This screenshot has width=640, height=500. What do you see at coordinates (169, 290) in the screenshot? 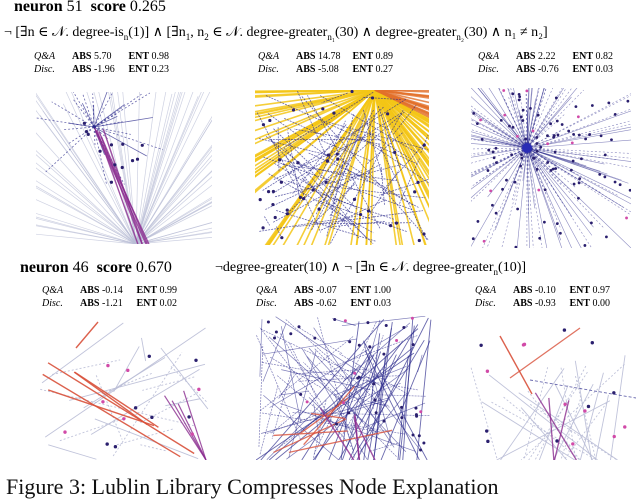
I see `qa-ent: 0.99` at bounding box center [169, 290].